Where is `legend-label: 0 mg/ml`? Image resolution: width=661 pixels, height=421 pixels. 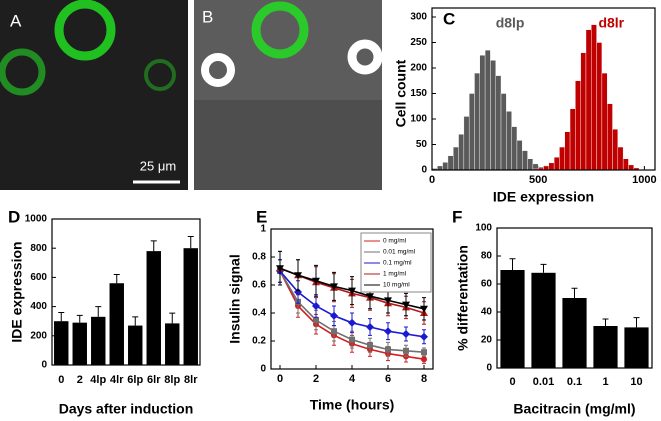
legend-label: 0 mg/ml is located at coordinates (395, 241).